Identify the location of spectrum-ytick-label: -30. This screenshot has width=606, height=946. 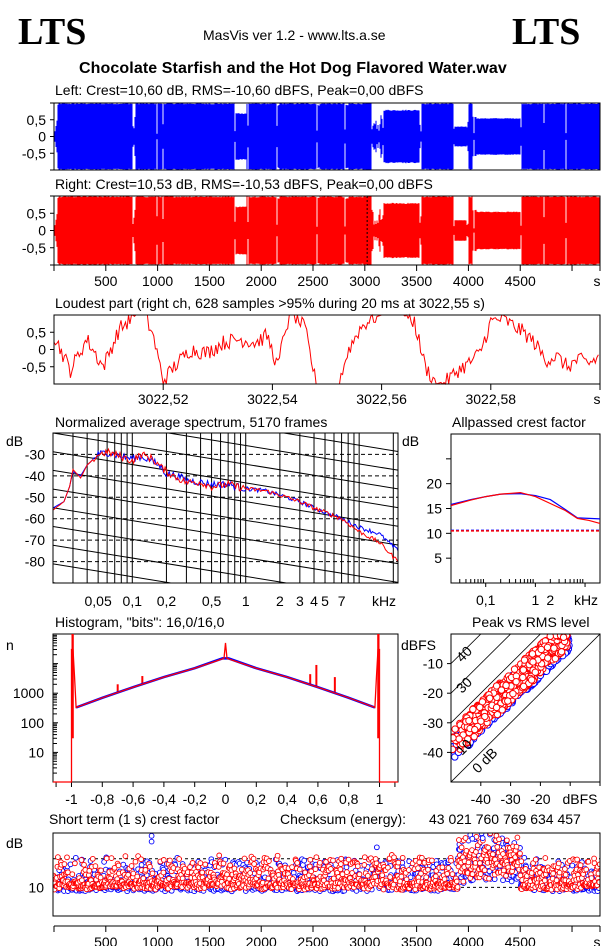
(35, 454).